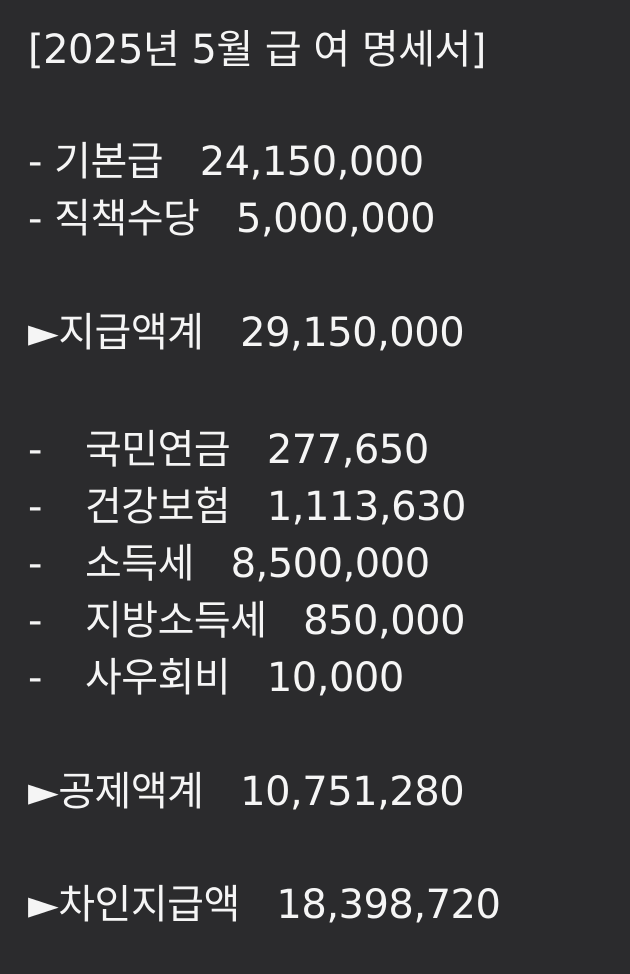  Describe the element at coordinates (96, 162) in the screenshot. I see `earning-label: - 기본급` at that location.